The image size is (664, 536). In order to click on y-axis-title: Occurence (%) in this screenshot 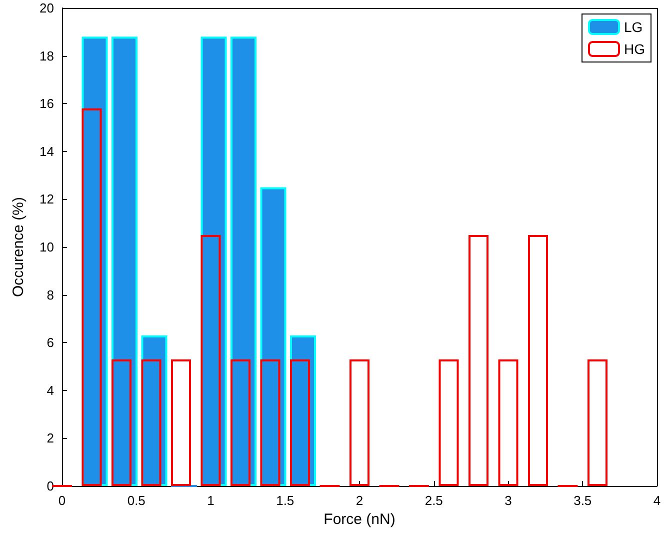, I will do `click(18, 247)`.